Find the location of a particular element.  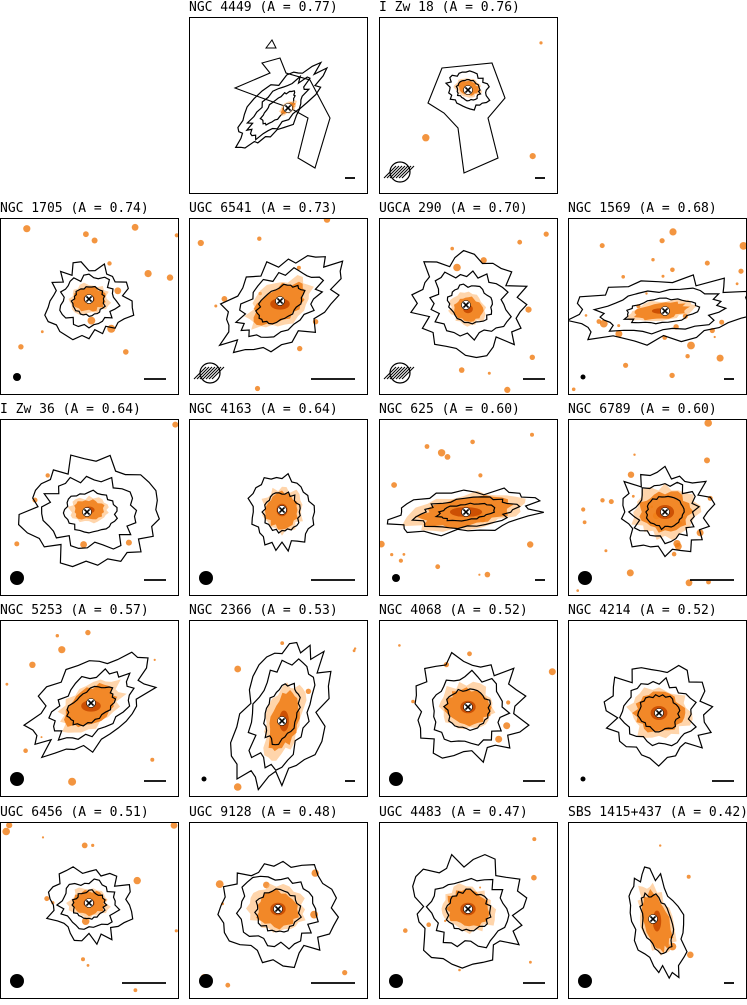

panel-ngc2366: NGC 2366 (A = 0.53) is located at coordinates (278, 700).